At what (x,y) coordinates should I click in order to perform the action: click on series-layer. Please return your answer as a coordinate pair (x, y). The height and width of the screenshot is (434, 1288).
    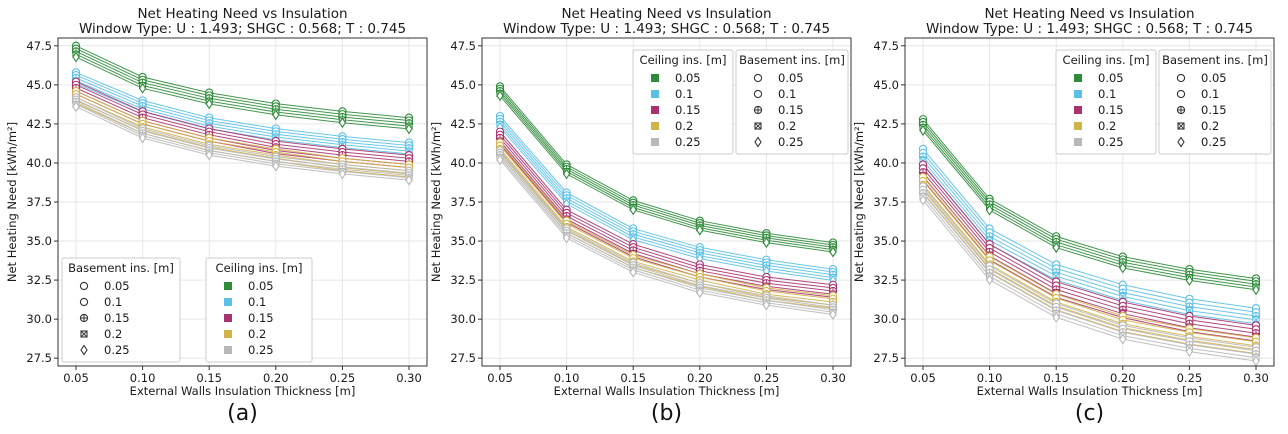
    Looking at the image, I should click on (242, 113).